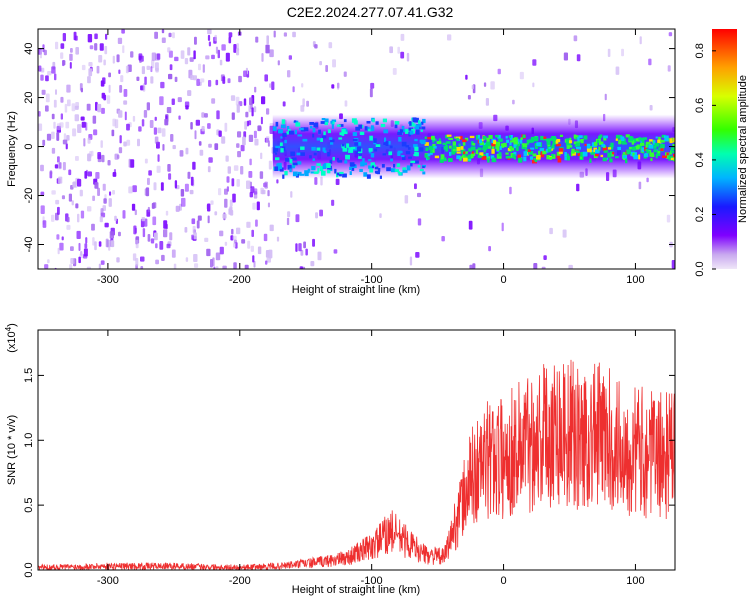 This screenshot has width=750, height=600. Describe the element at coordinates (700, 159) in the screenshot. I see `colorbar-tick-label: 0.4` at that location.